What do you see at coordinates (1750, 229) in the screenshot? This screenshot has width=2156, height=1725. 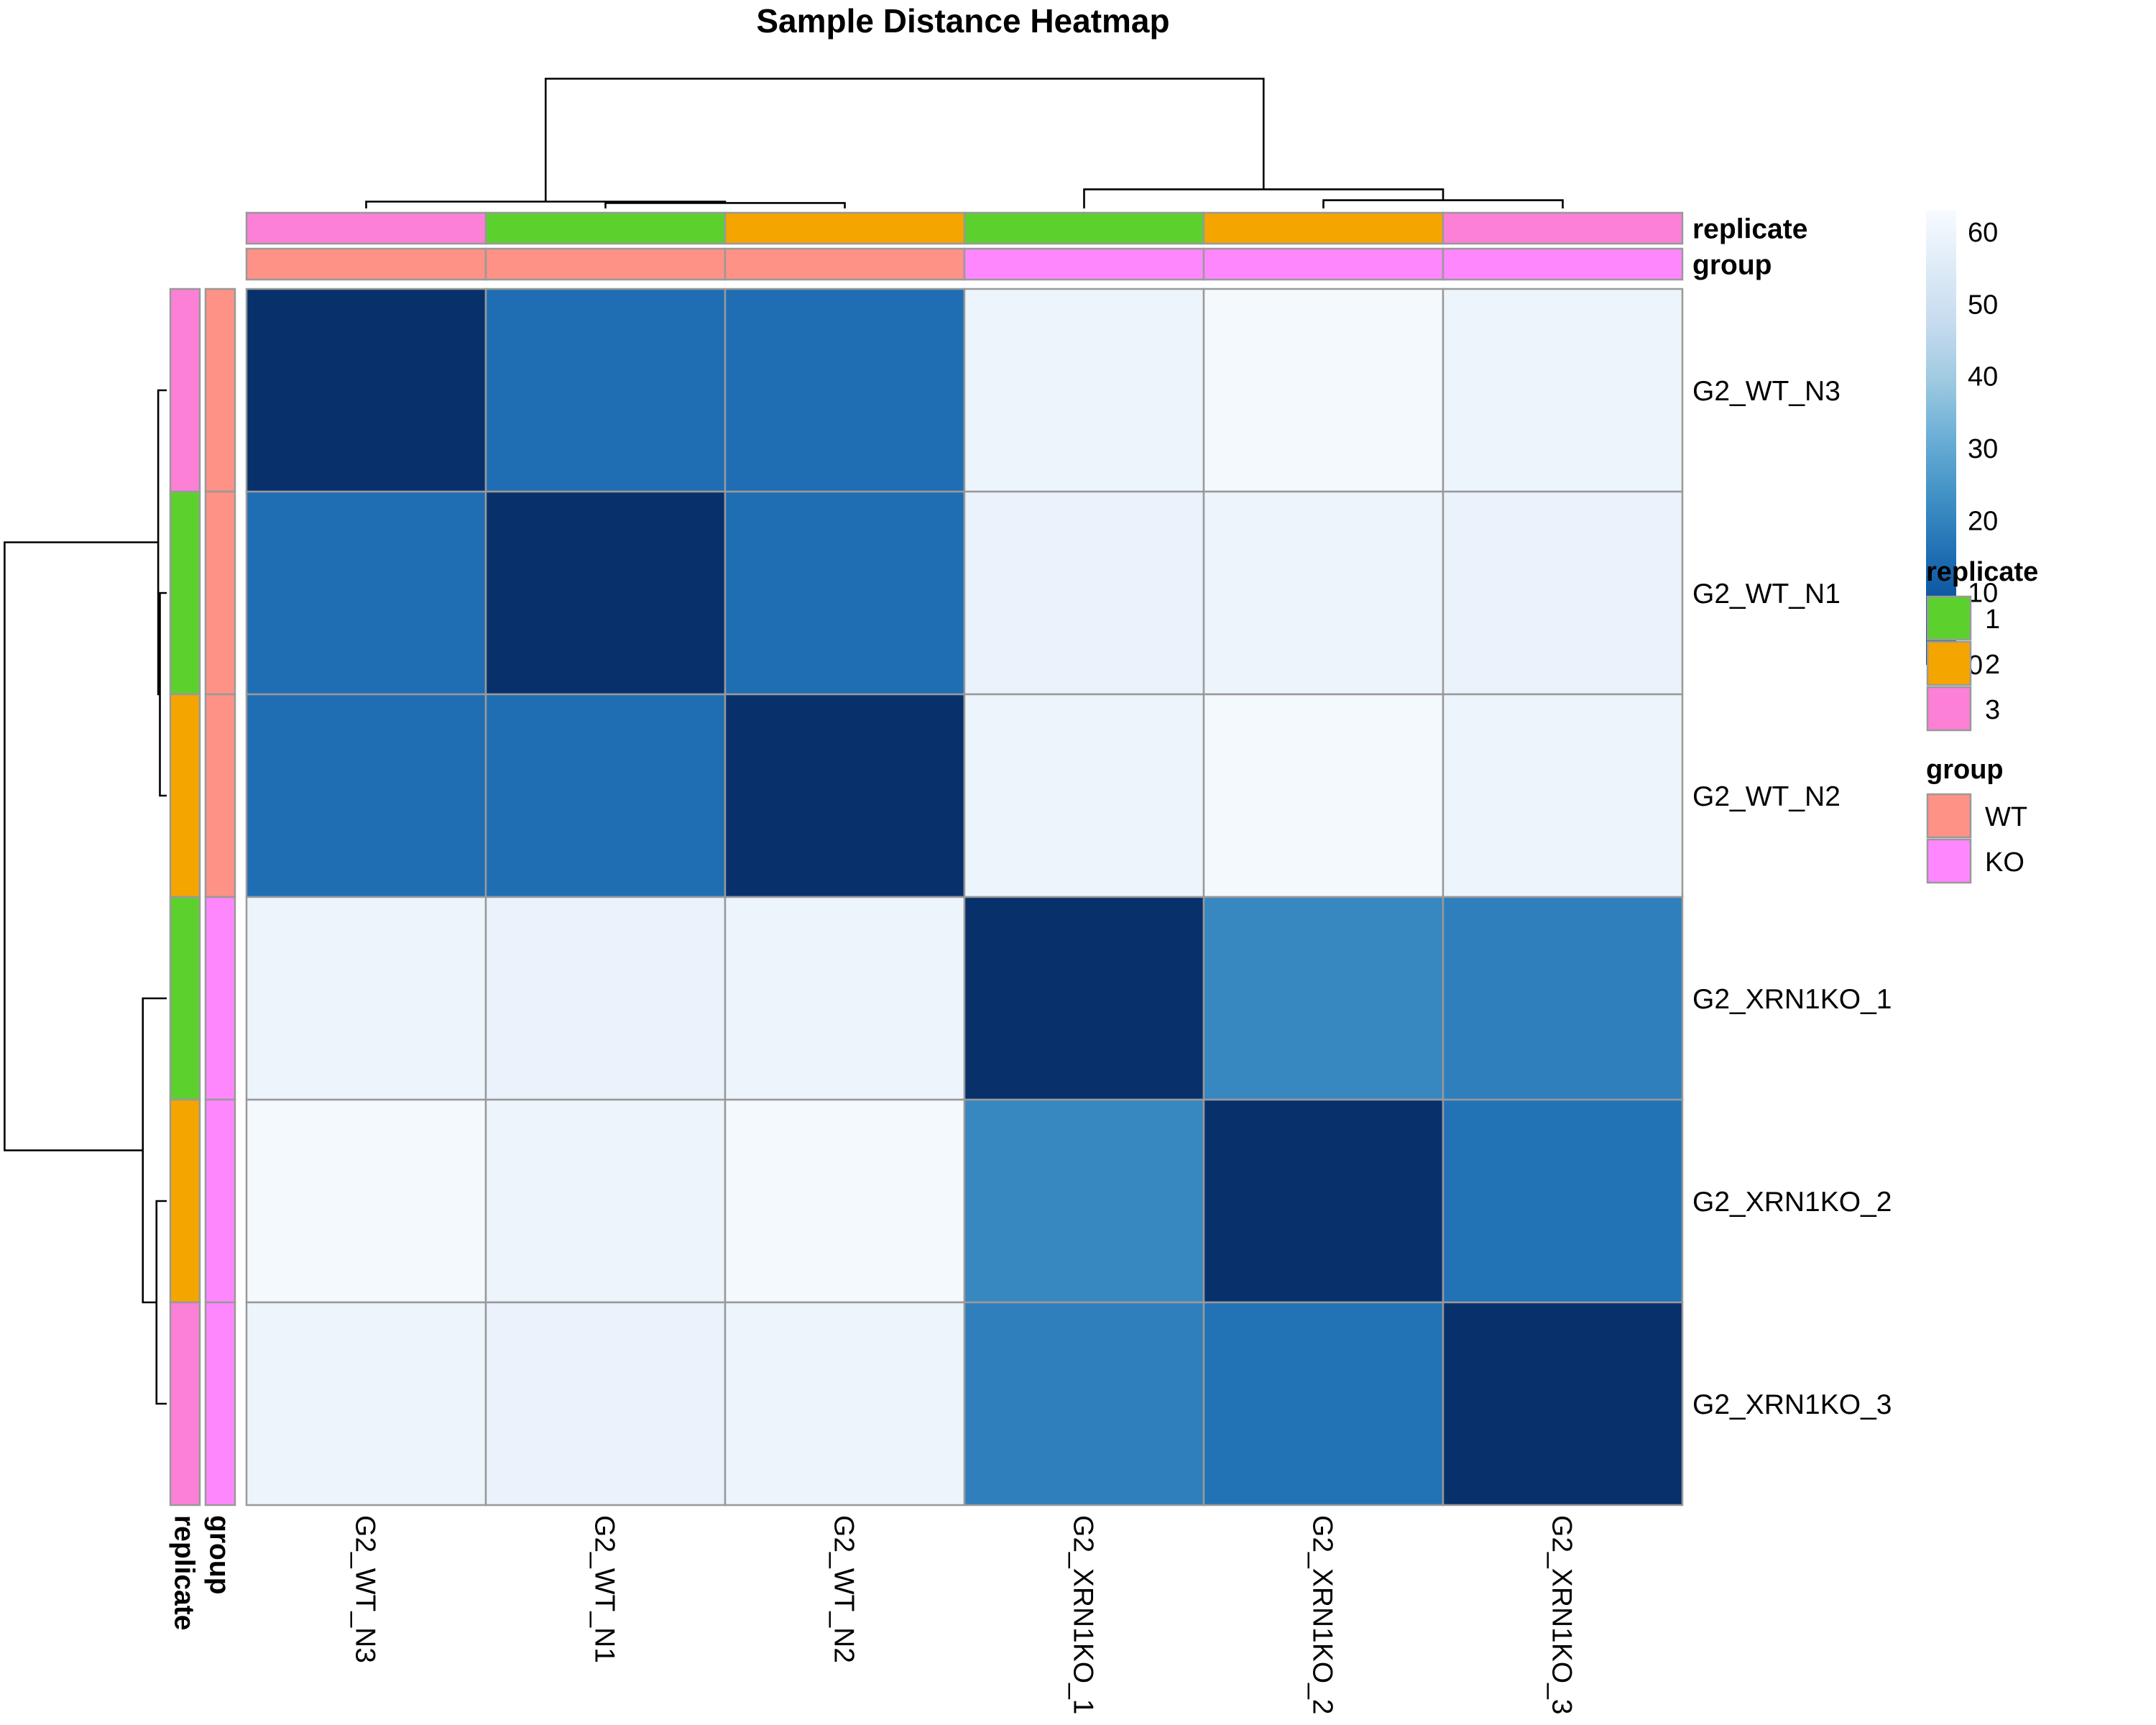 I see `top-replicate-annotation-label: replicate` at bounding box center [1750, 229].